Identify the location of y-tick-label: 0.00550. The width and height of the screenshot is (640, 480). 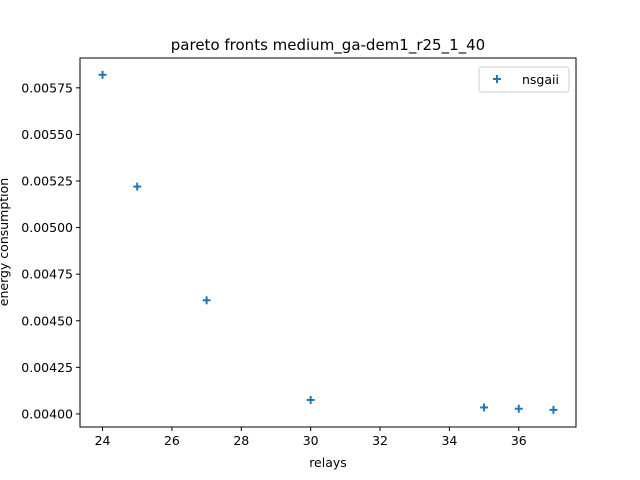
(47, 134).